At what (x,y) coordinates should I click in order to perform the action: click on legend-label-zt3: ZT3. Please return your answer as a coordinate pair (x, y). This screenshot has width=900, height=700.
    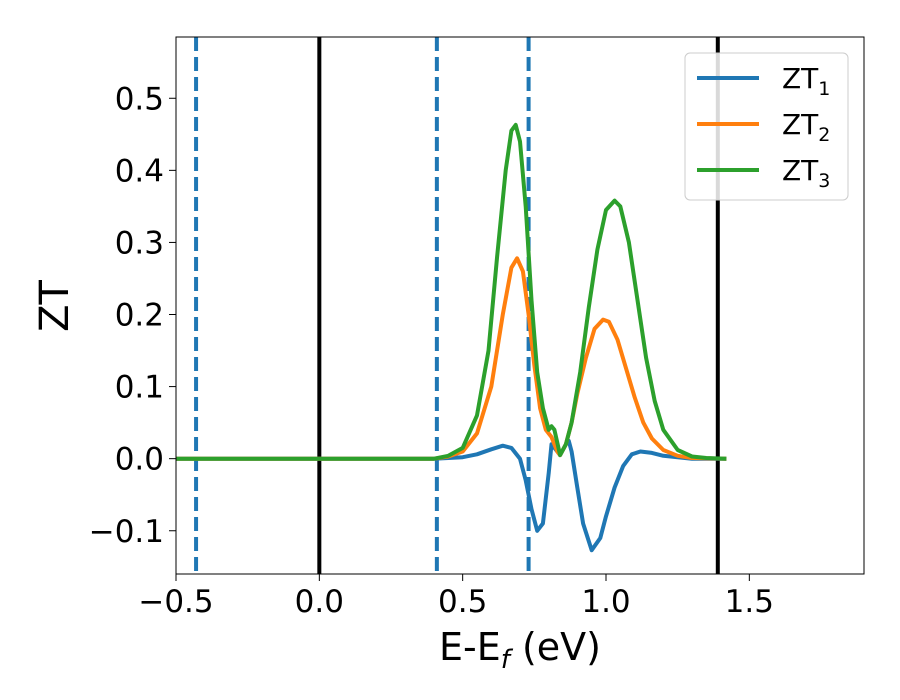
    Looking at the image, I should click on (806, 173).